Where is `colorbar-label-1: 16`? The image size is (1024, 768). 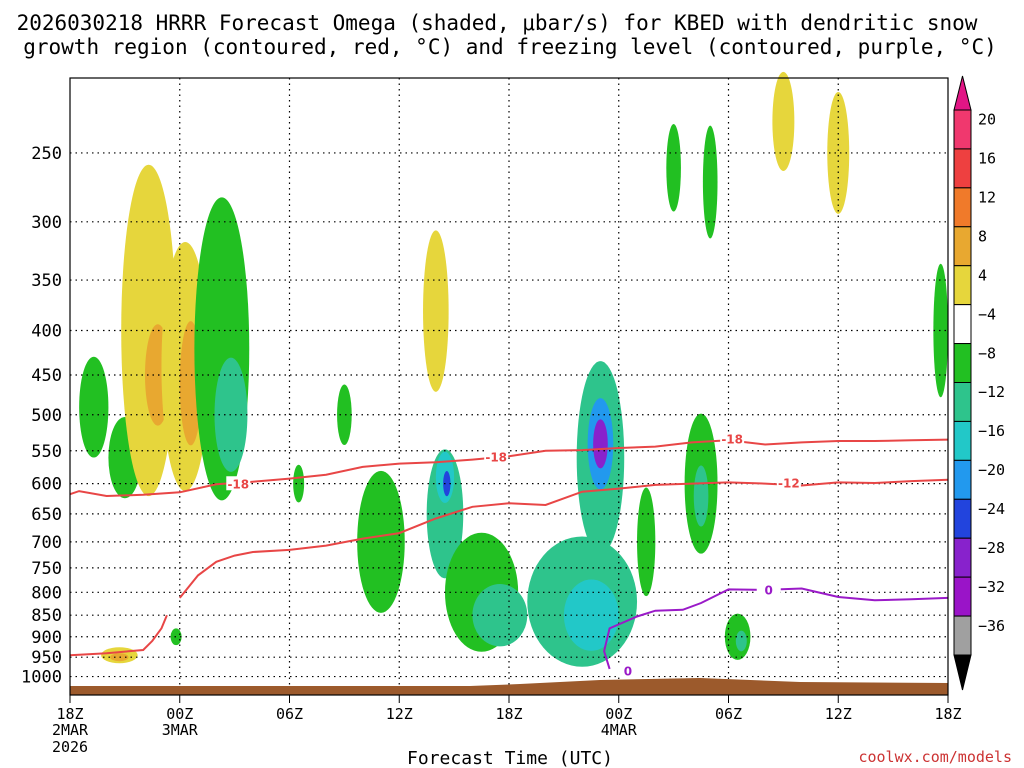
colorbar-label-1: 16 is located at coordinates (987, 159).